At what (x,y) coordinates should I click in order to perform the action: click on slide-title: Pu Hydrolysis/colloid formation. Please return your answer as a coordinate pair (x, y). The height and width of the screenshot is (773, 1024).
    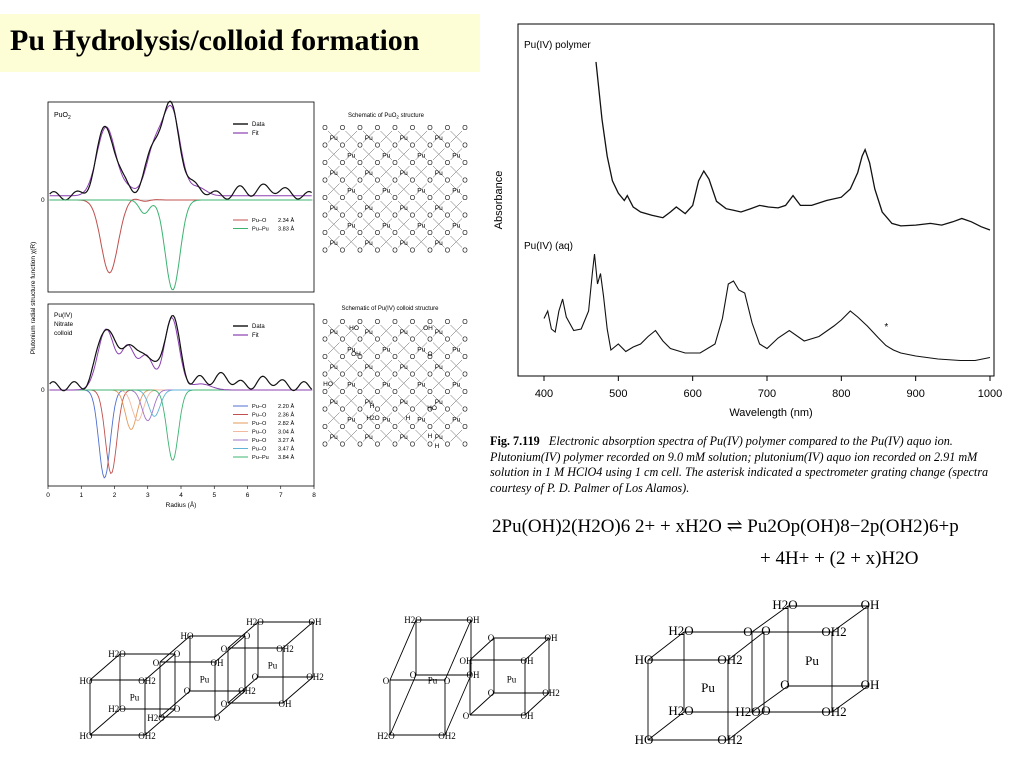
    Looking at the image, I should click on (215, 40).